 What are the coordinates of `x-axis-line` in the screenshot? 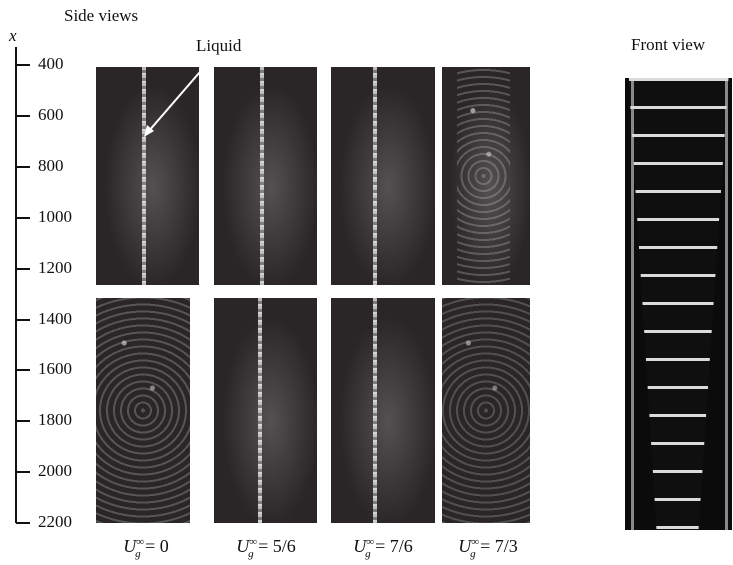 It's located at (16, 285).